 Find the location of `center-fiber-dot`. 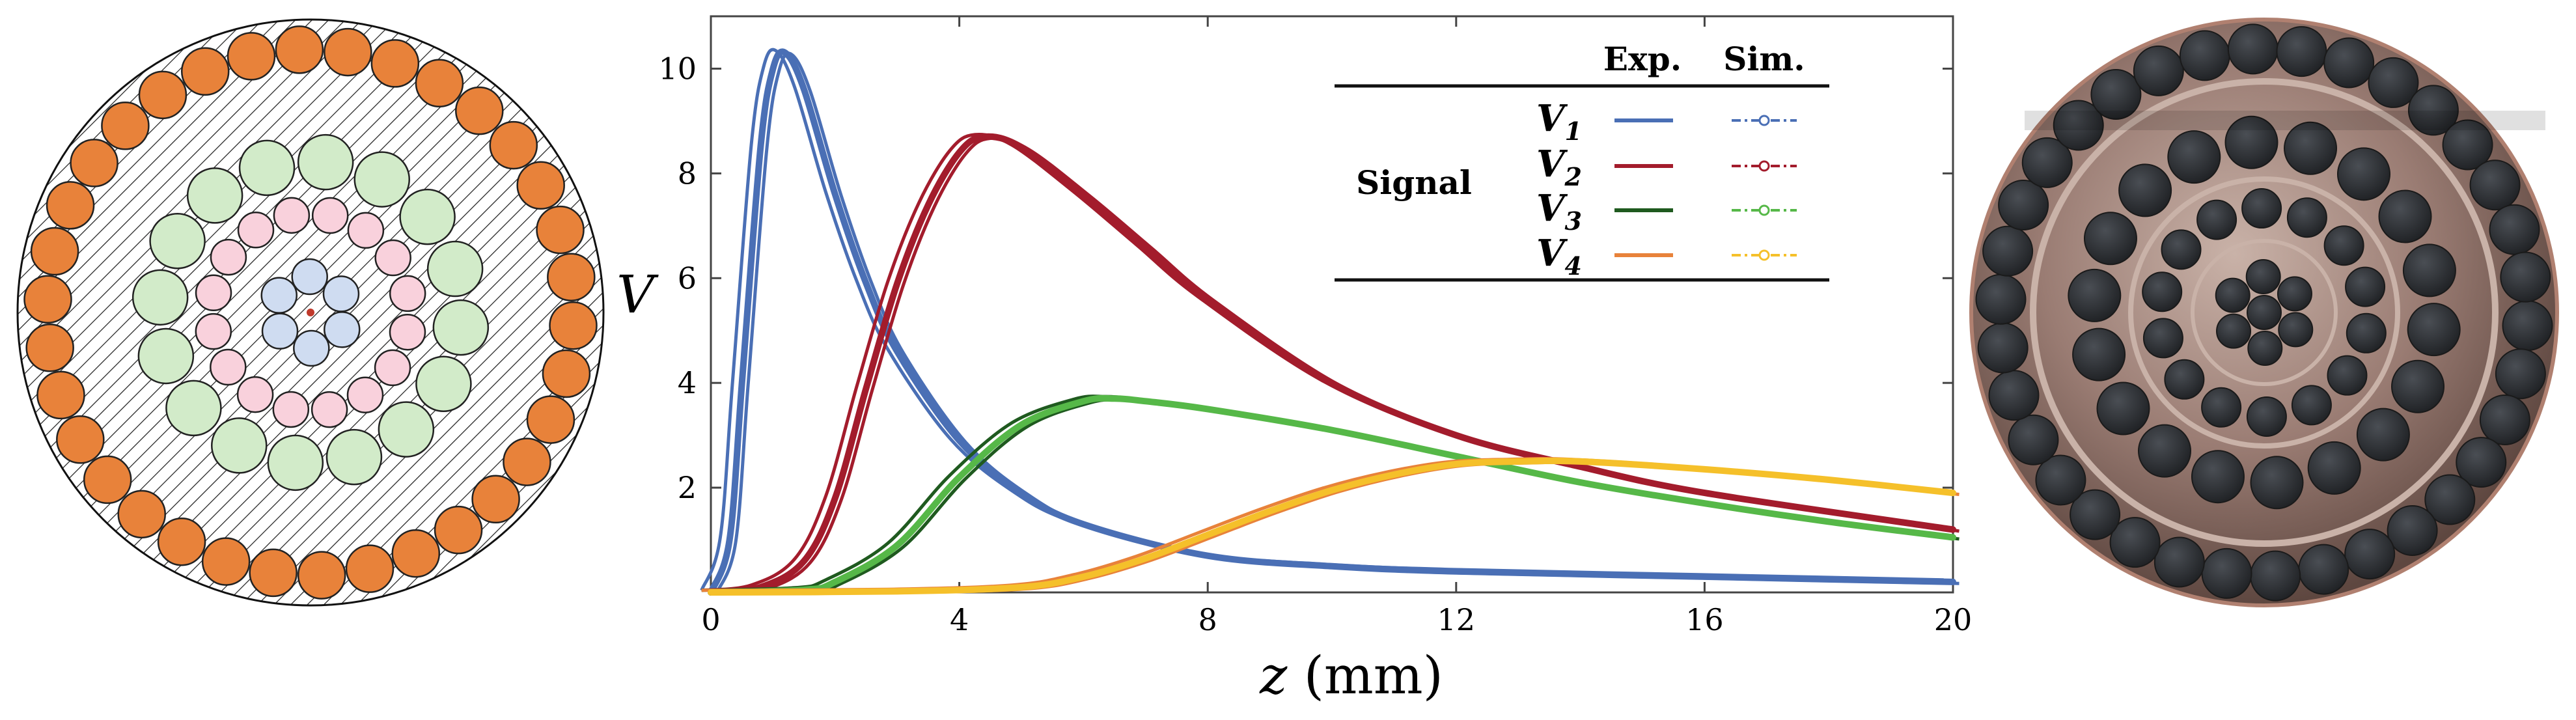

center-fiber-dot is located at coordinates (310, 312).